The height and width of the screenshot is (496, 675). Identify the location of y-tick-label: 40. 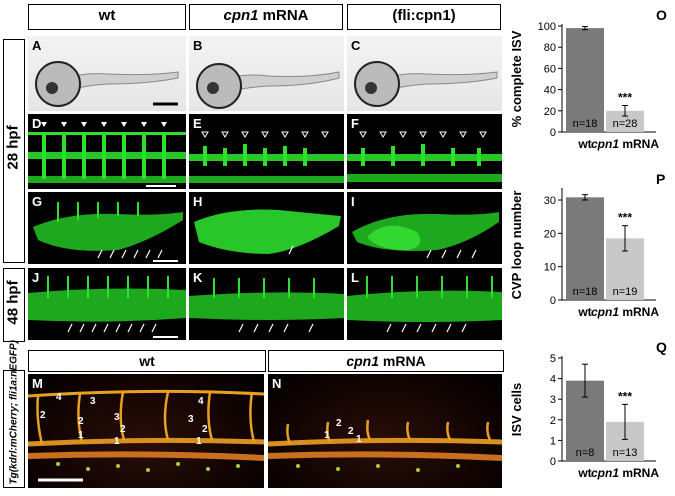
(550, 91).